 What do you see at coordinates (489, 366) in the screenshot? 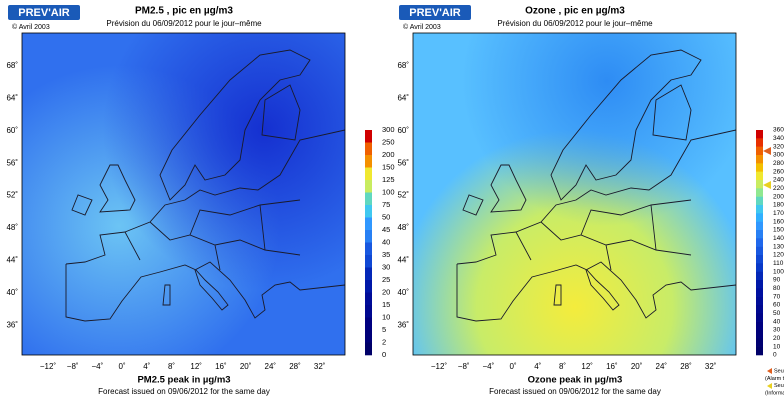
I see `lon-label: −4˚` at bounding box center [489, 366].